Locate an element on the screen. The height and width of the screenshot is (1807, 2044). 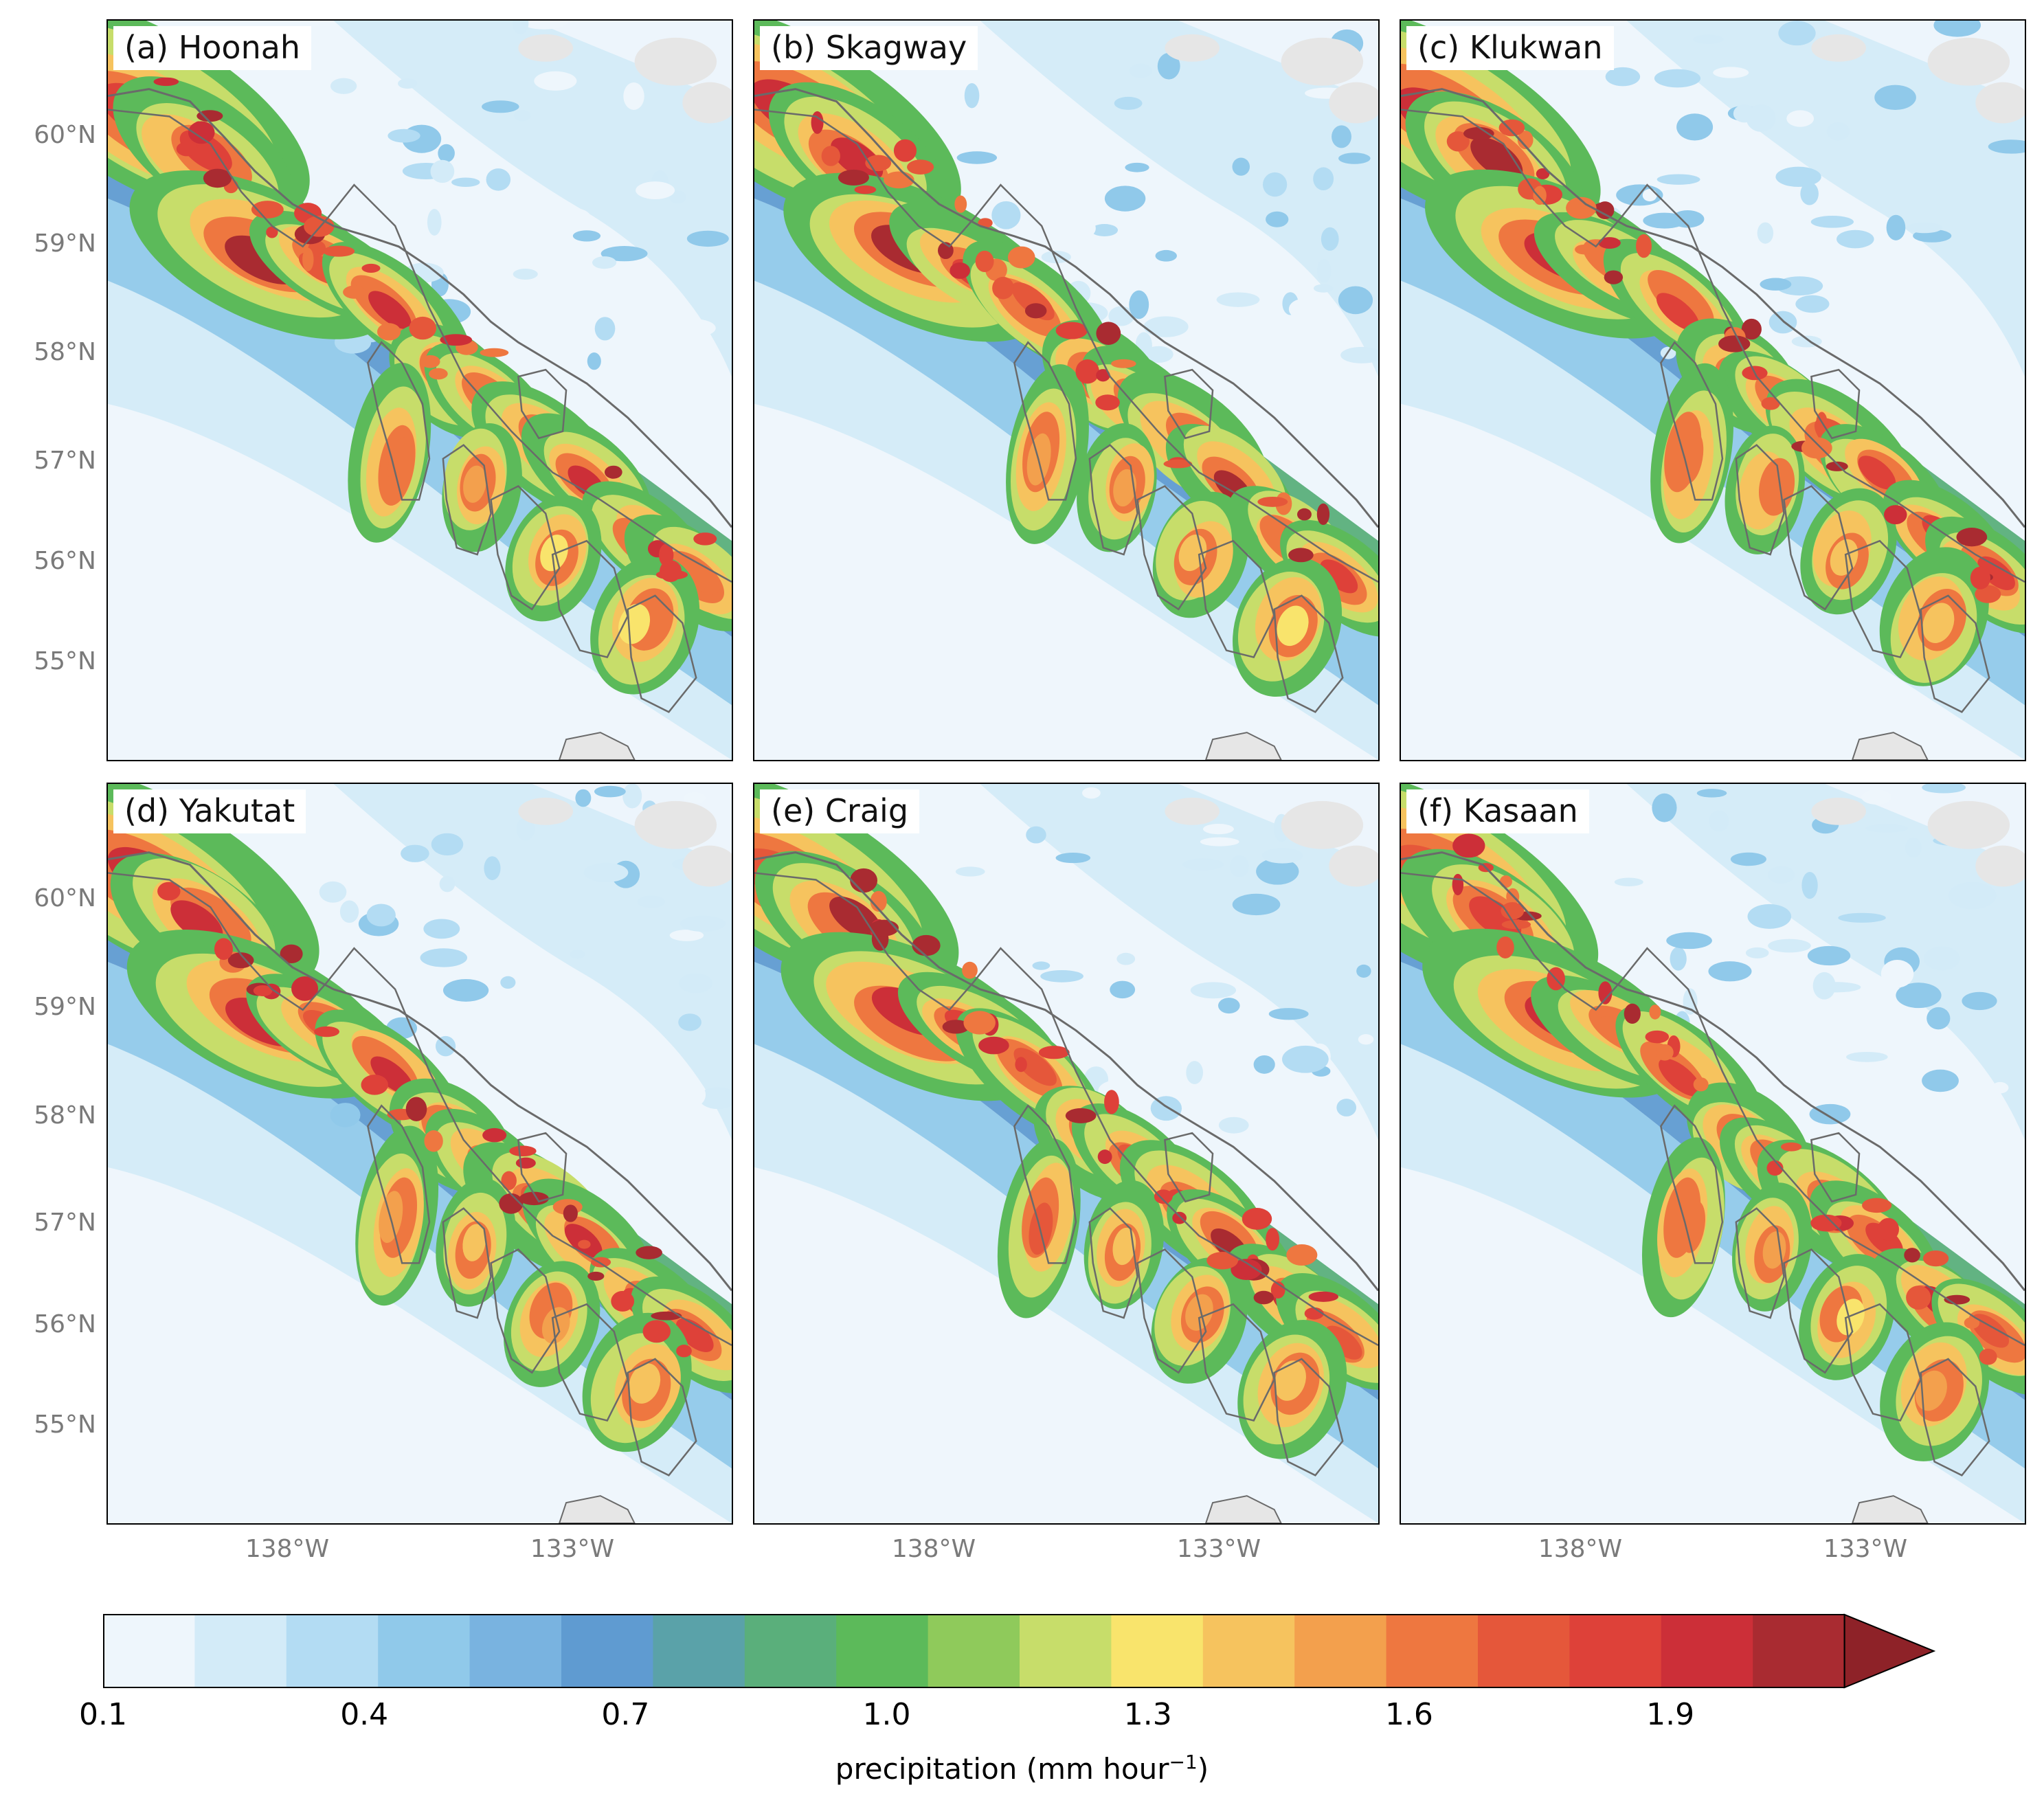
colorbar-outline is located at coordinates (974, 1651).